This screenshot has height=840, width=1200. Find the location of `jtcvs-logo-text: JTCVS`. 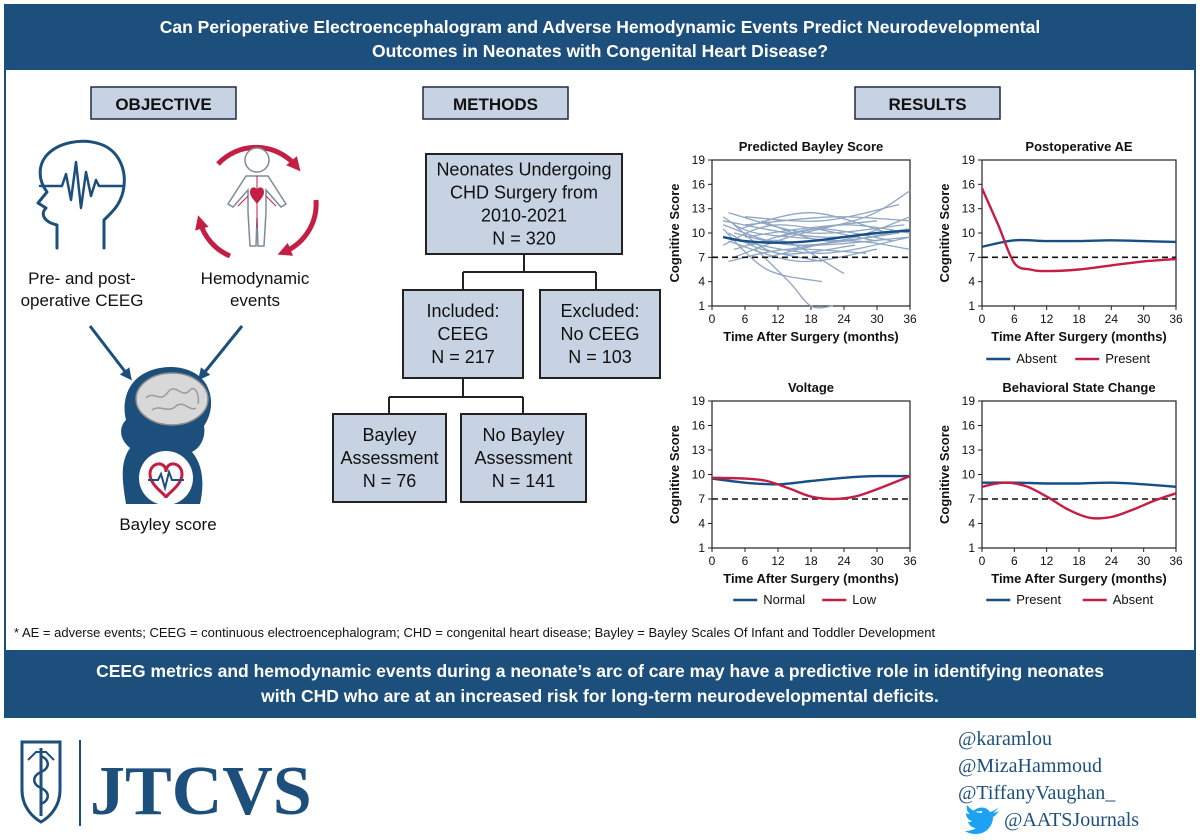

jtcvs-logo-text: JTCVS is located at coordinates (201, 791).